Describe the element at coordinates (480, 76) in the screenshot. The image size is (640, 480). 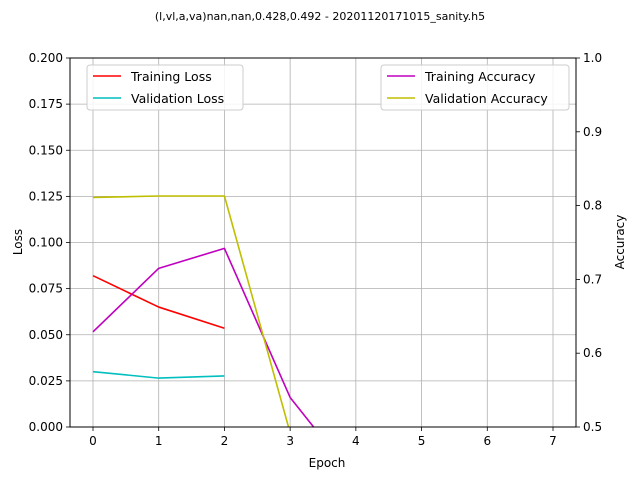
I see `legend-label-training-accuracy: Training Accuracy` at that location.